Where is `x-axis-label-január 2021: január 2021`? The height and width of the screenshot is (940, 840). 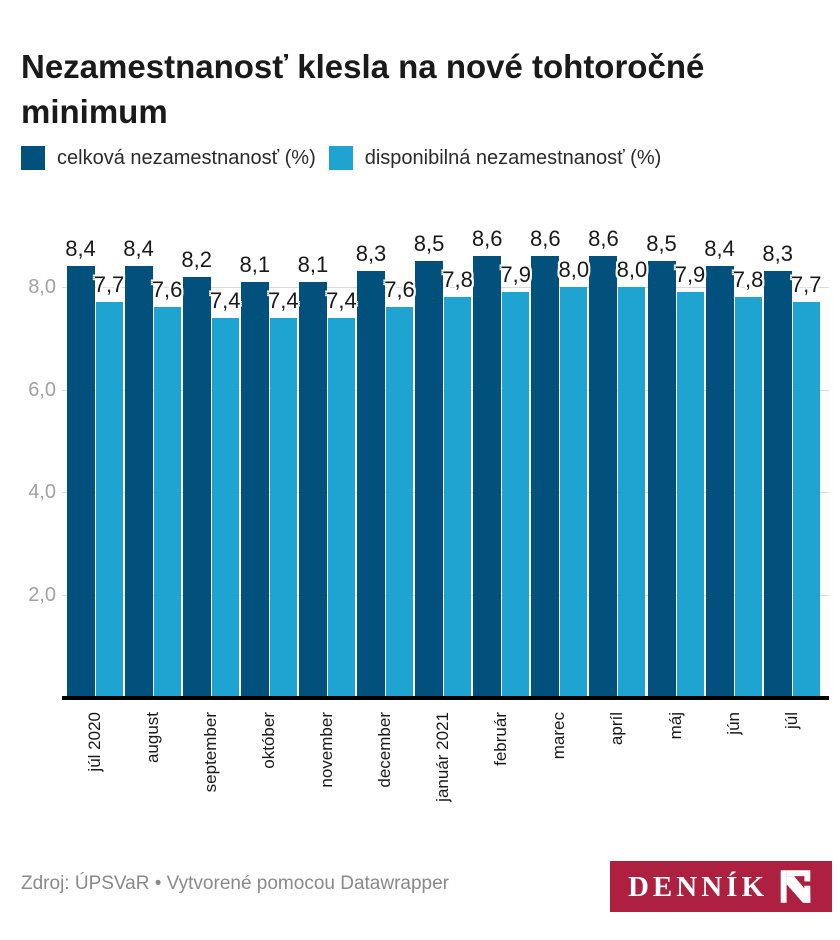 x-axis-label-január 2021: január 2021 is located at coordinates (443, 757).